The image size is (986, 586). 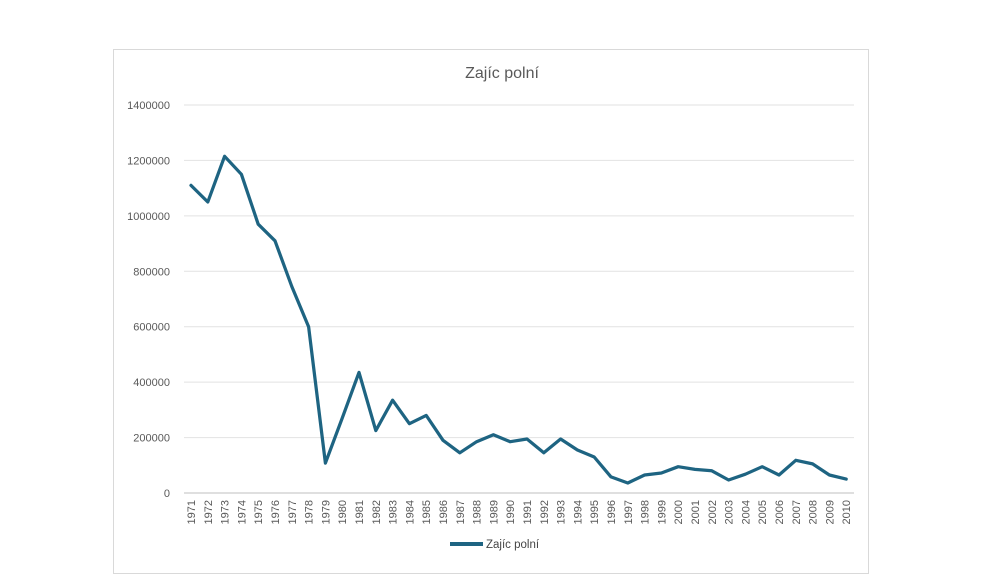 What do you see at coordinates (595, 512) in the screenshot?
I see `x-axis-tick-label: 1995` at bounding box center [595, 512].